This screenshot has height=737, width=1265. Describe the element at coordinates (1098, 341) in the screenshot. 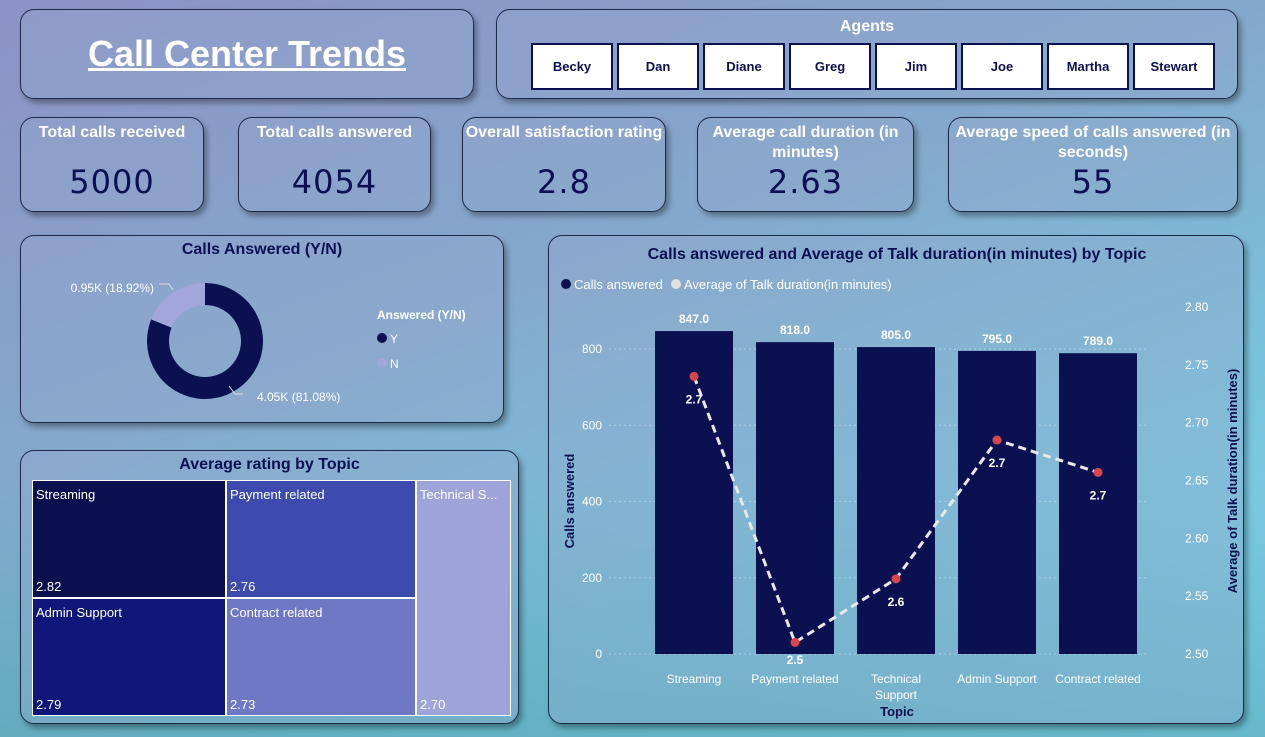

I see `bar-data-label: 789.0` at that location.